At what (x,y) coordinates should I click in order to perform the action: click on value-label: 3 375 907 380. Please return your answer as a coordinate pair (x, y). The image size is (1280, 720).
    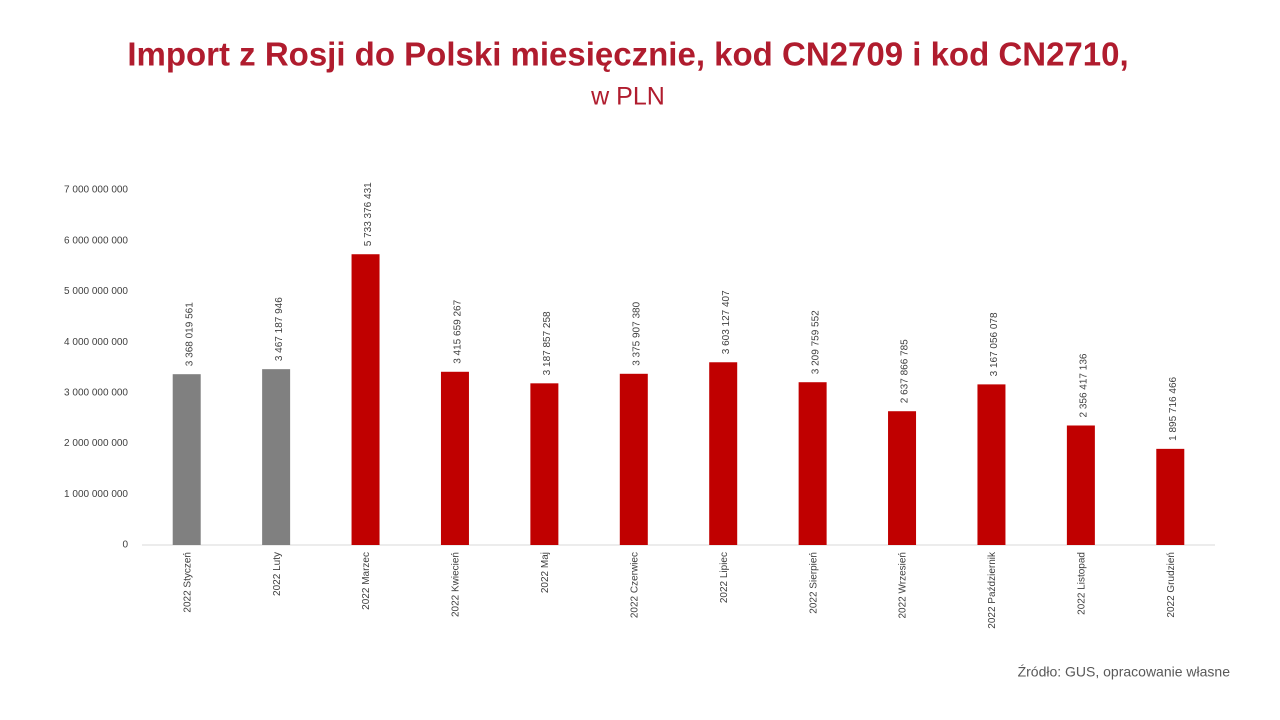
    Looking at the image, I should click on (636, 333).